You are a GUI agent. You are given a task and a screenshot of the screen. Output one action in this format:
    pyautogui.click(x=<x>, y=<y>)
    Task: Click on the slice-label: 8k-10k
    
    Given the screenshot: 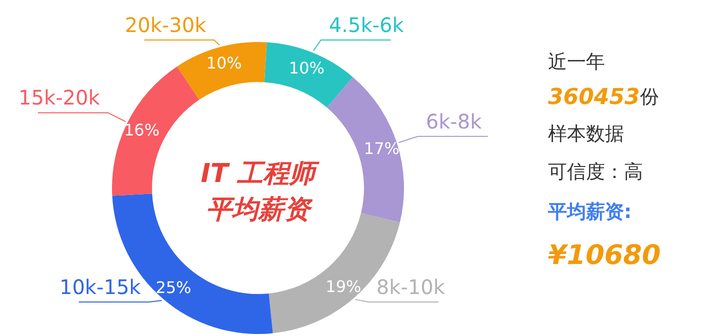 What is the action you would take?
    pyautogui.click(x=411, y=287)
    